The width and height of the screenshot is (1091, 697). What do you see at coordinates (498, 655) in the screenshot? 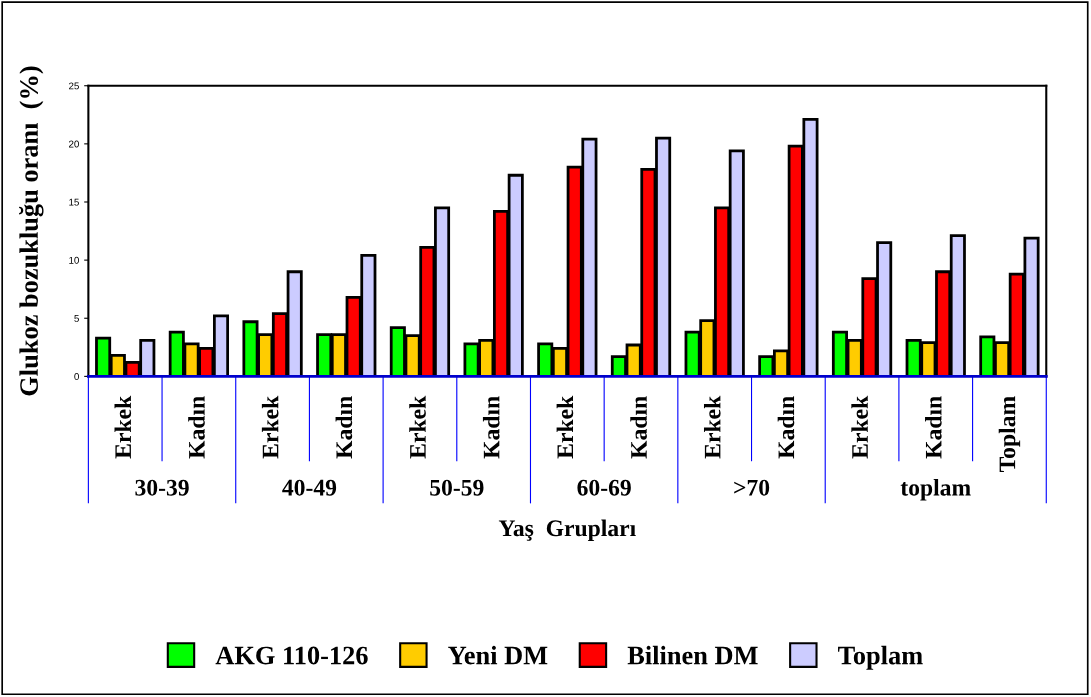
I see `legend-label: Yeni DM` at bounding box center [498, 655].